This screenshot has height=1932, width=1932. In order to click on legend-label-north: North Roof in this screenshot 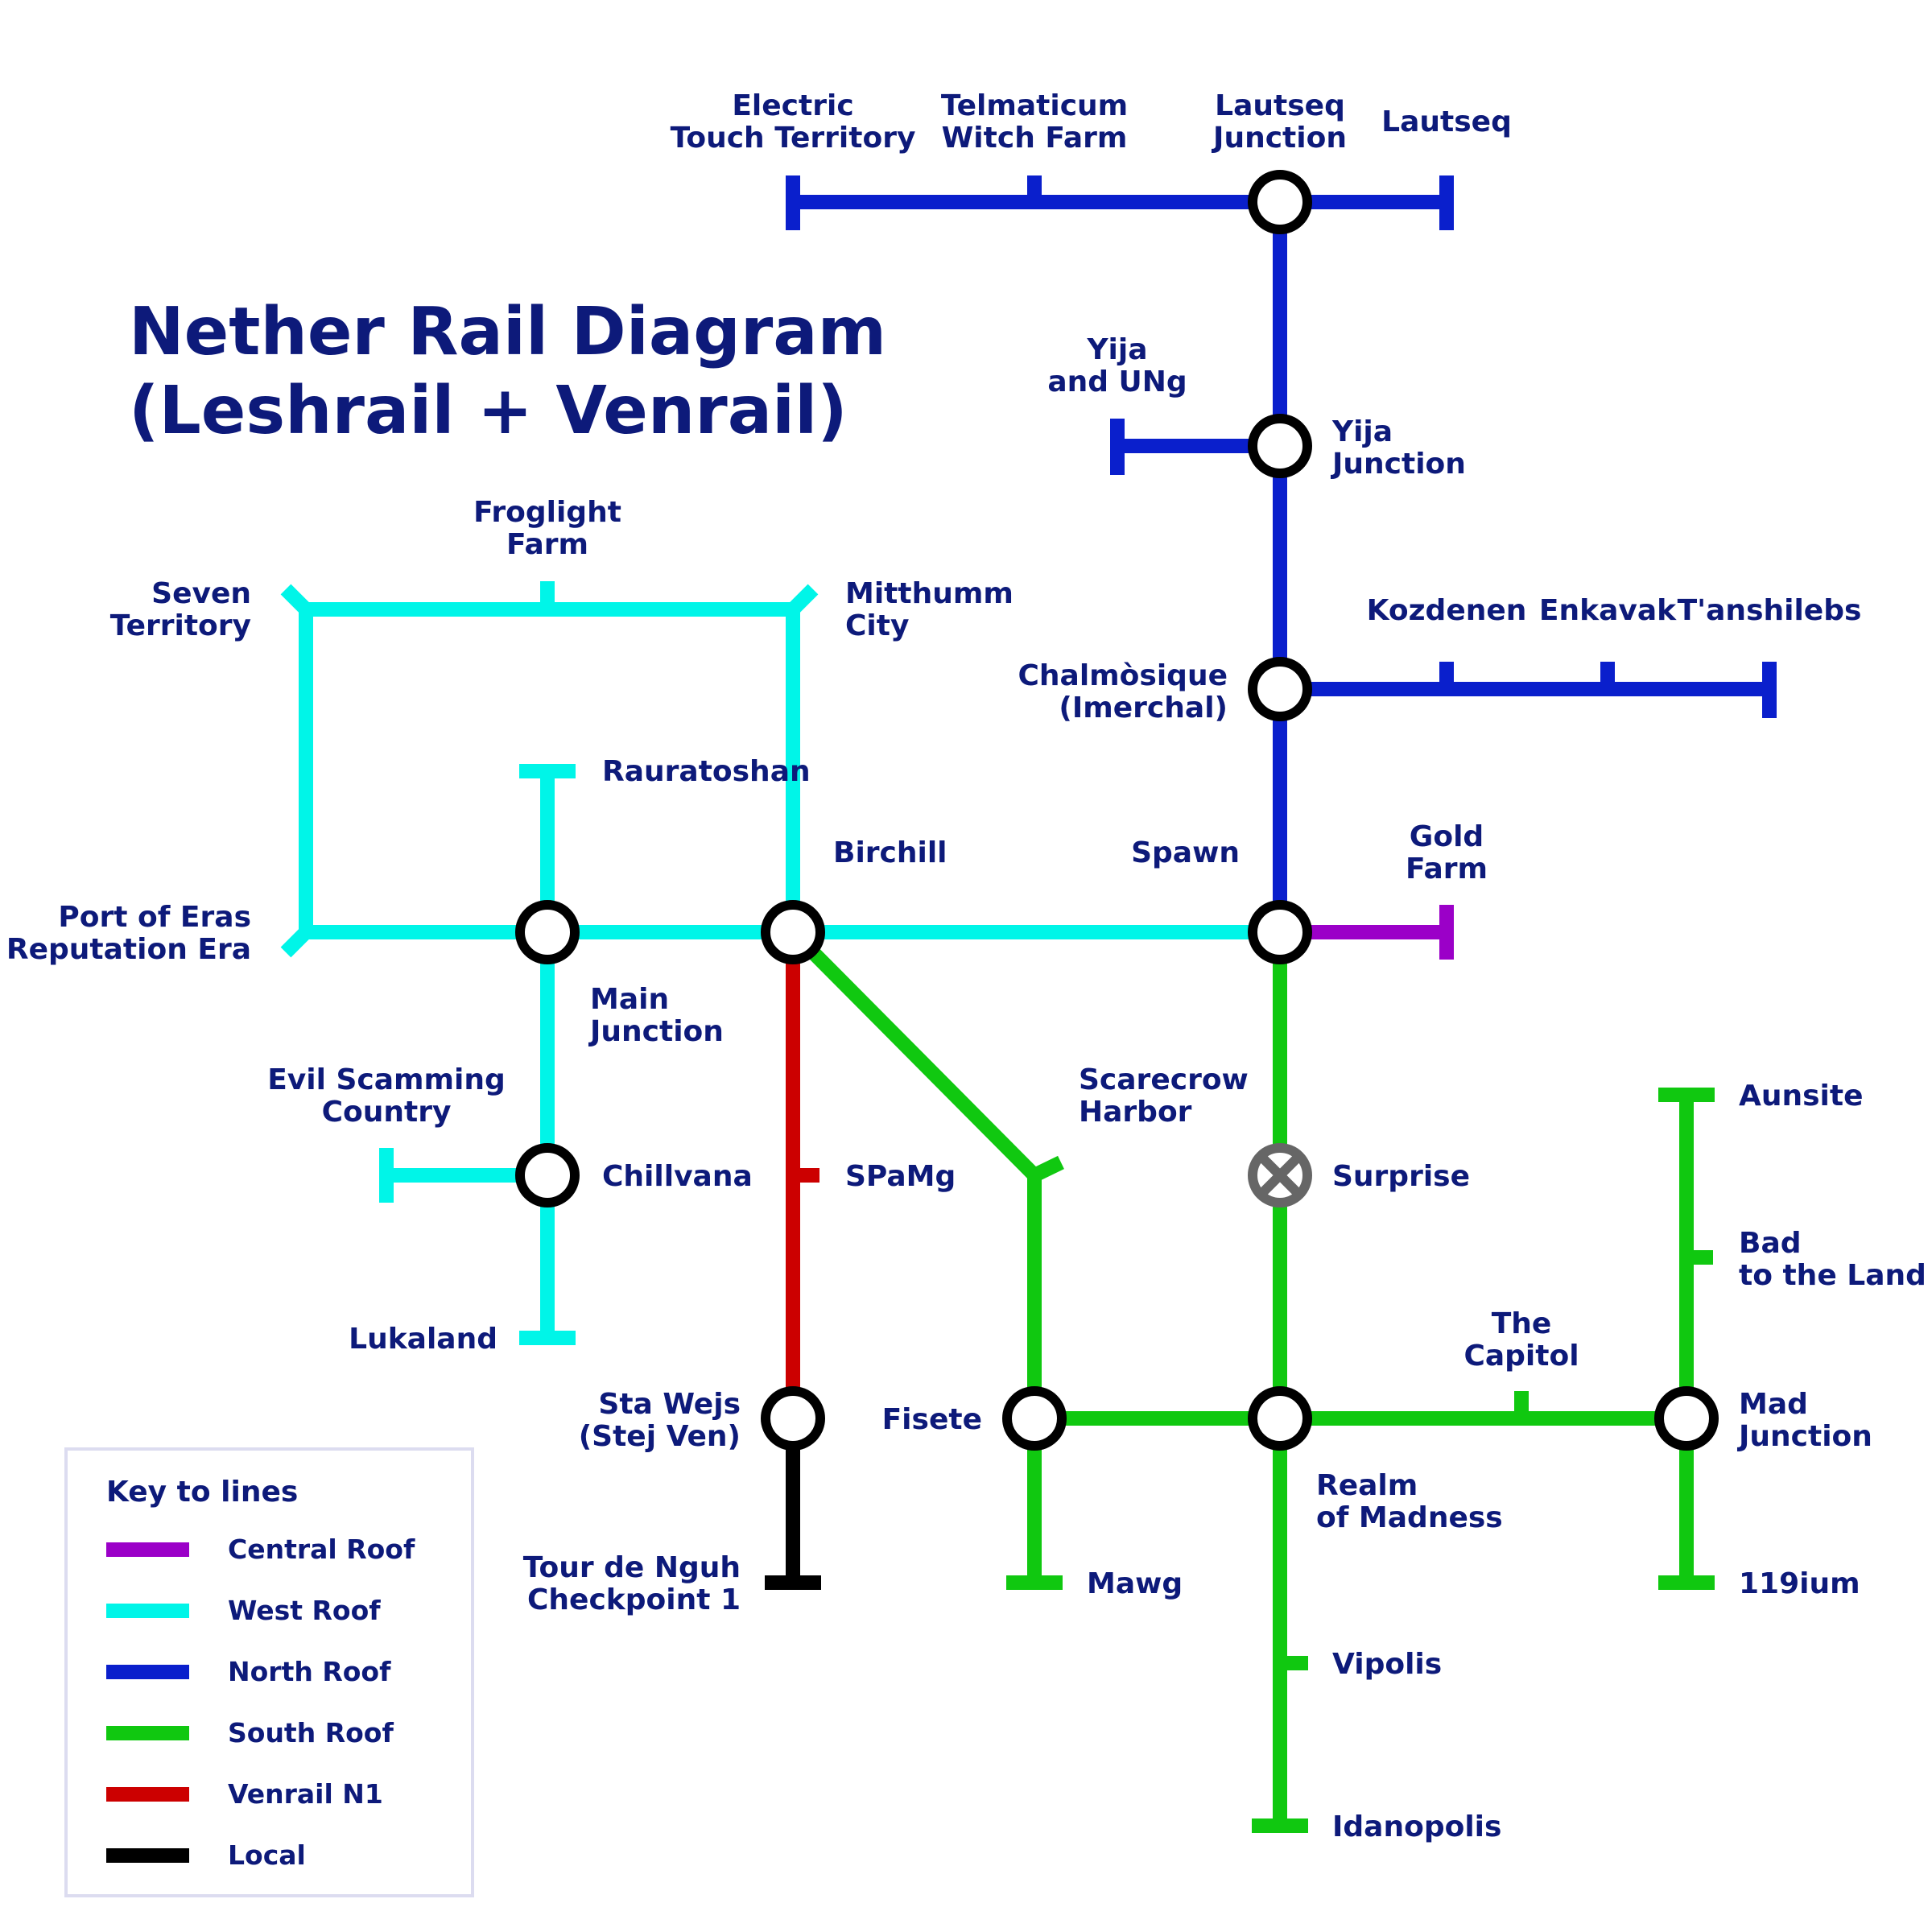, I will do `click(309, 1671)`.